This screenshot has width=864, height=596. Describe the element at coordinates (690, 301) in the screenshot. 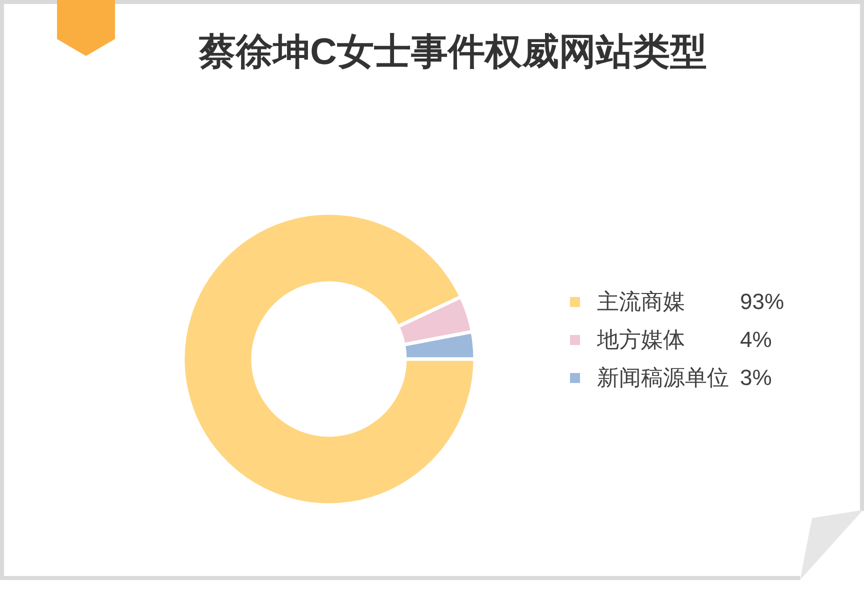

I see `legend-label: 主流商媒 93%` at that location.